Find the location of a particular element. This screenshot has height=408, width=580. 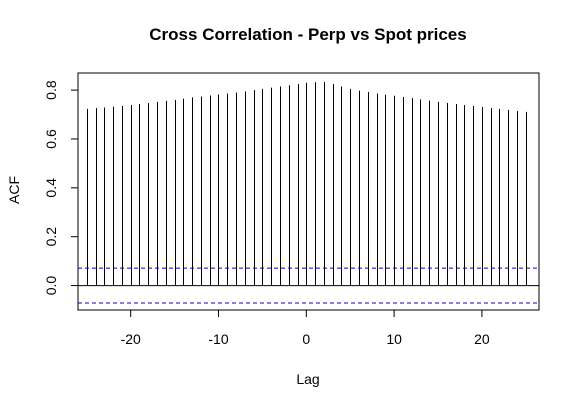

x-tick-label: 0 is located at coordinates (306, 339).